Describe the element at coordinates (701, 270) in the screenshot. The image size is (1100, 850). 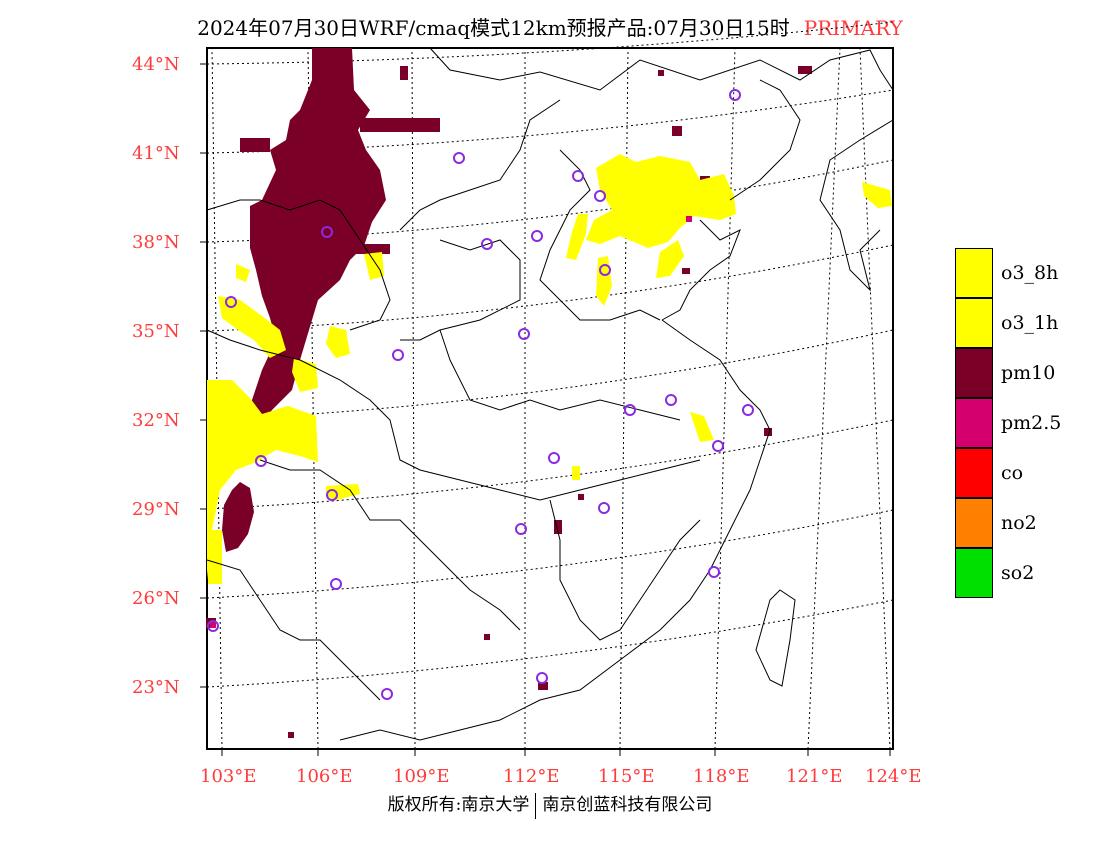
I see `shandong-coast` at that location.